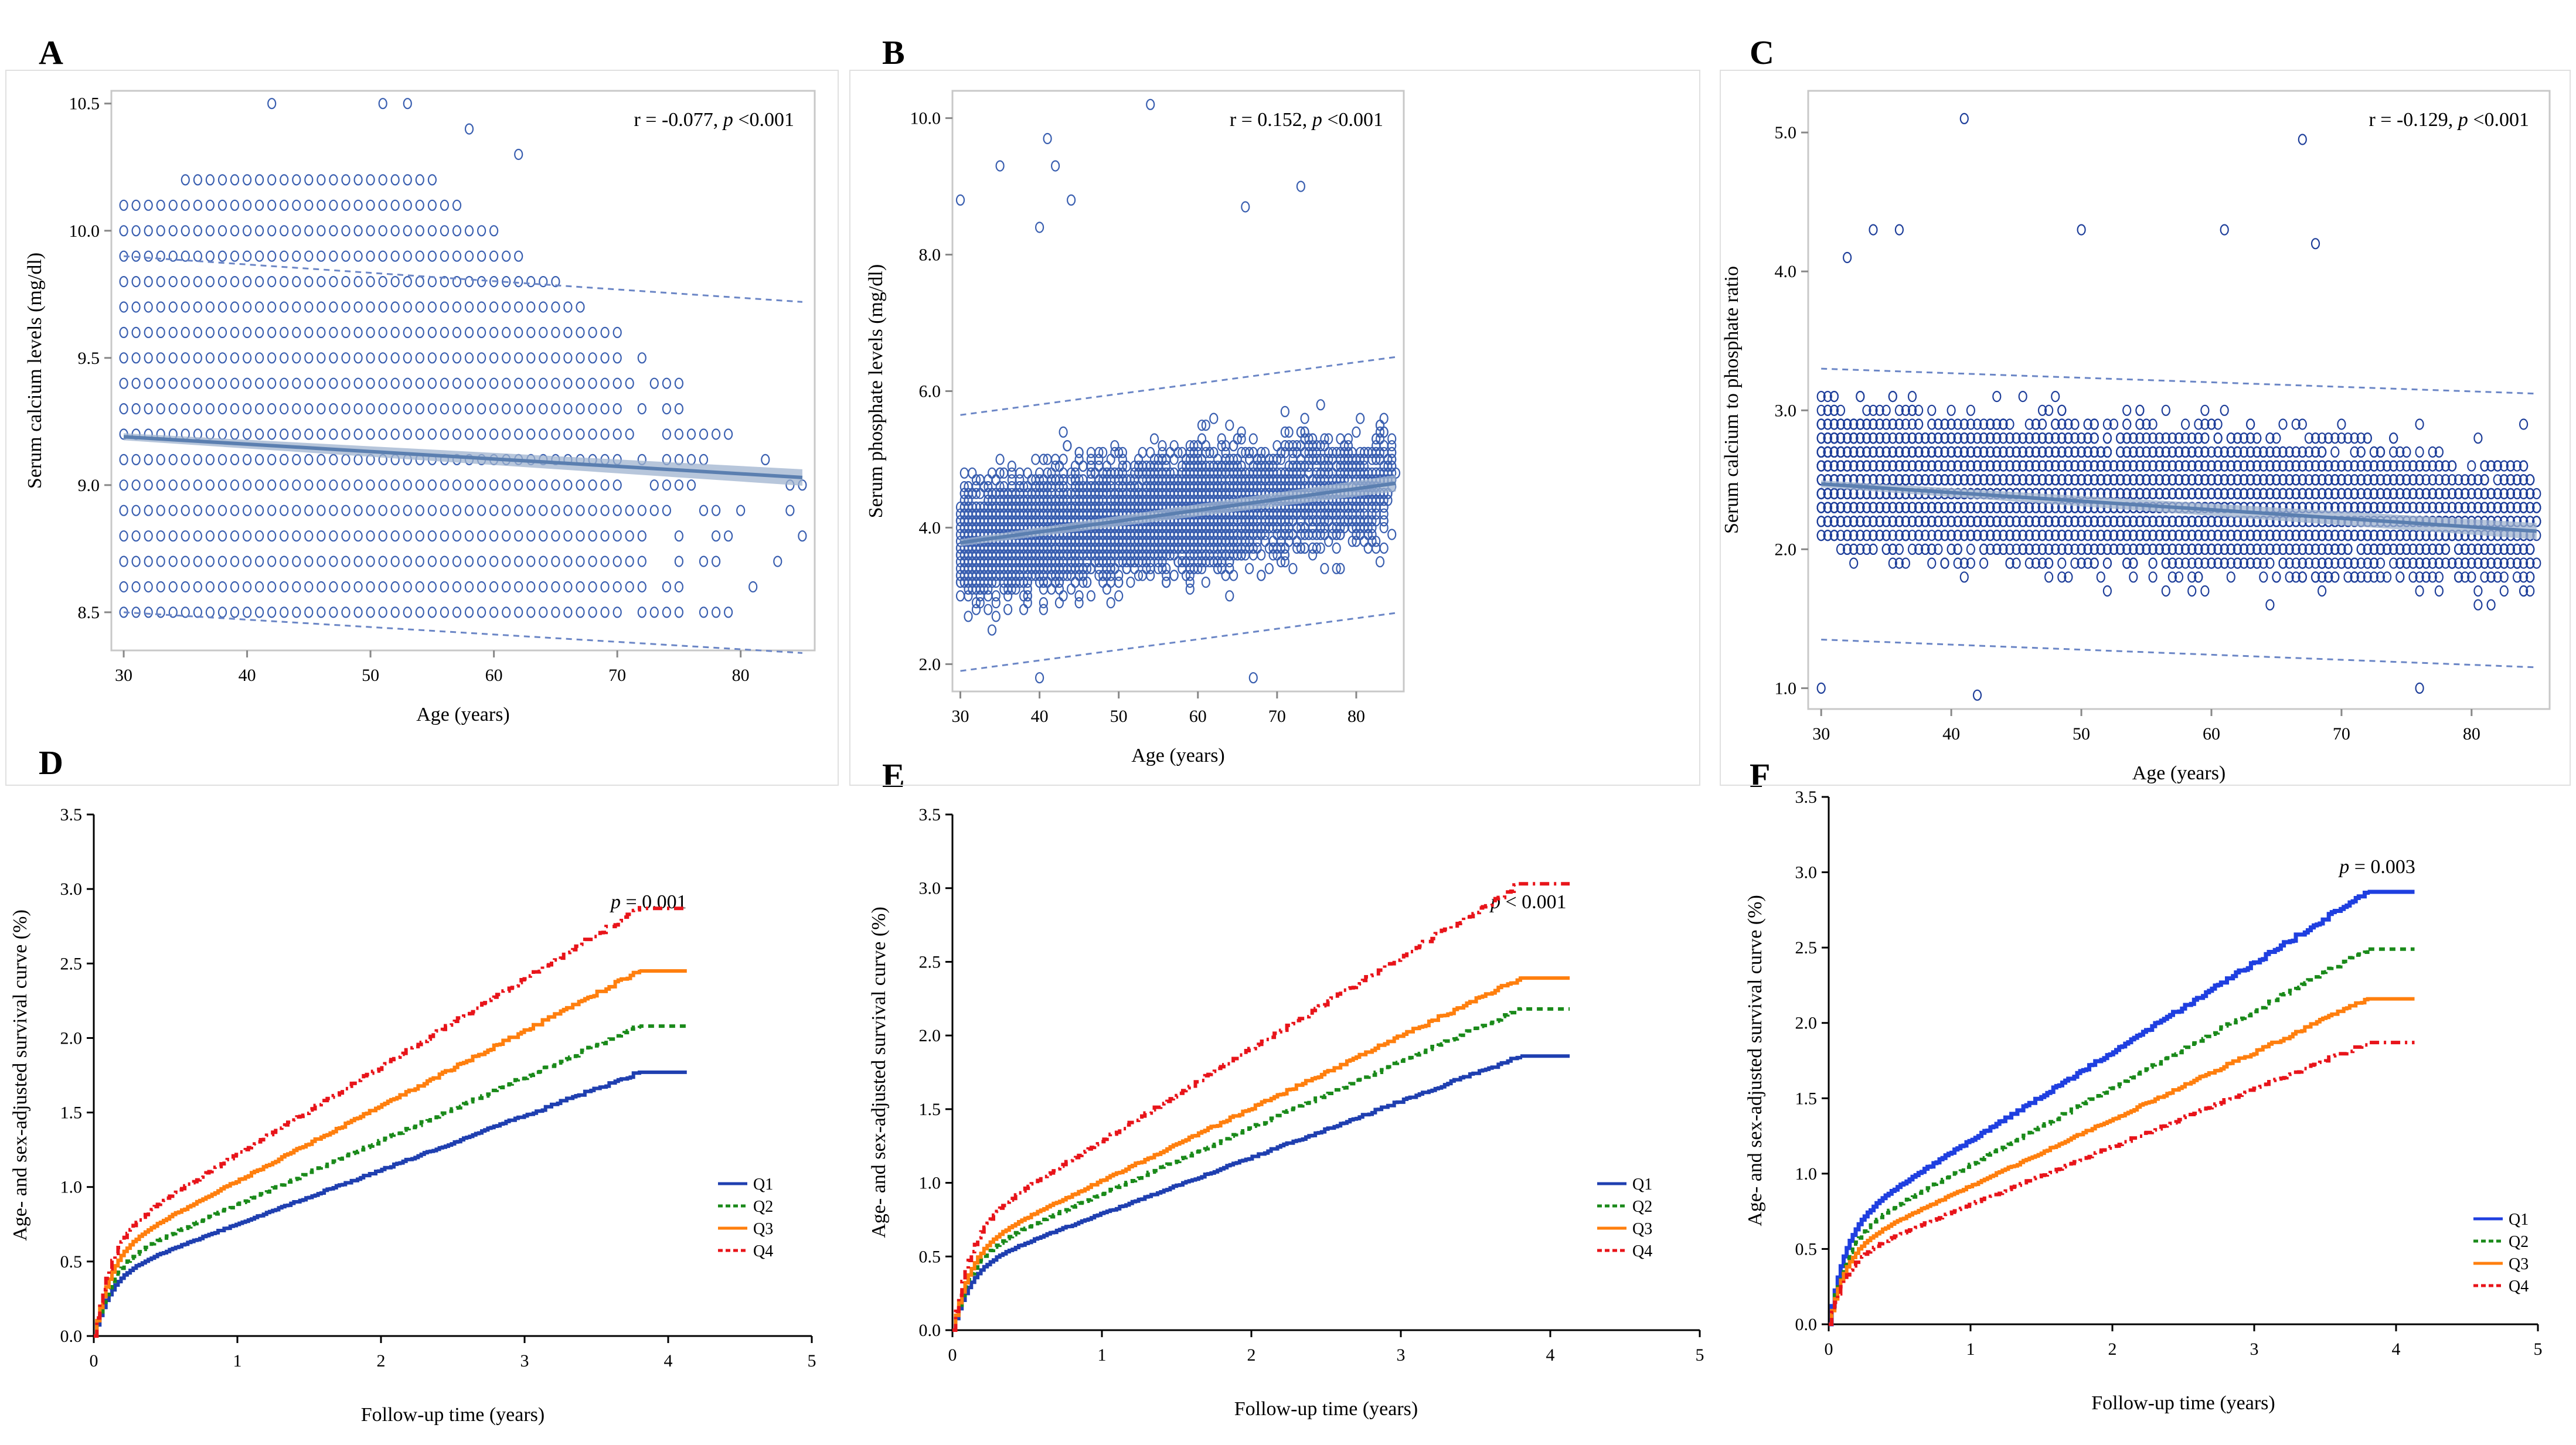 This screenshot has width=2576, height=1445. What do you see at coordinates (370, 675) in the screenshot?
I see `x-tick-label: 50` at bounding box center [370, 675].